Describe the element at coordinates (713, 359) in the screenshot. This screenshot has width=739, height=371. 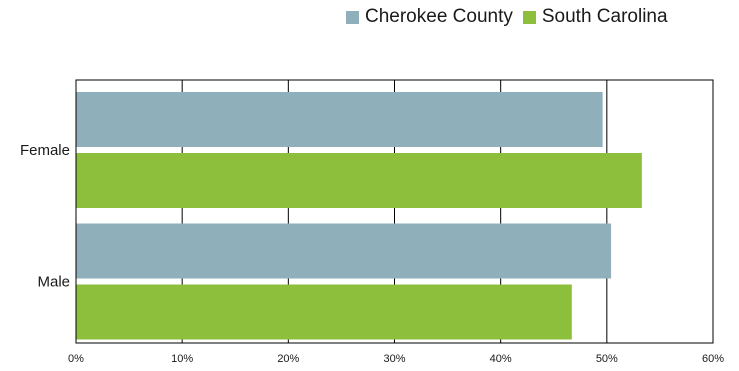
I see `x-tick-label: 60%` at that location.